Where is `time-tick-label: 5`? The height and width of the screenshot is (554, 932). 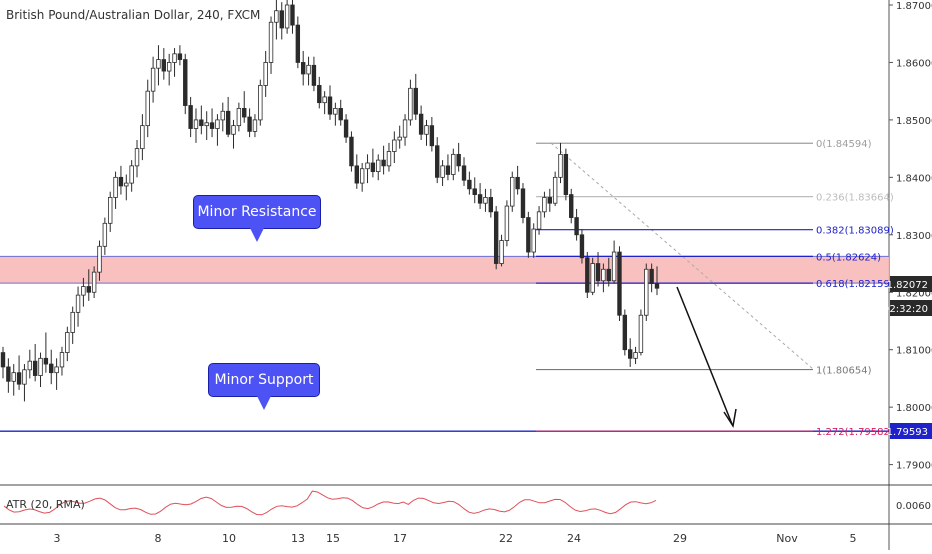 time-tick-label: 5 is located at coordinates (853, 538).